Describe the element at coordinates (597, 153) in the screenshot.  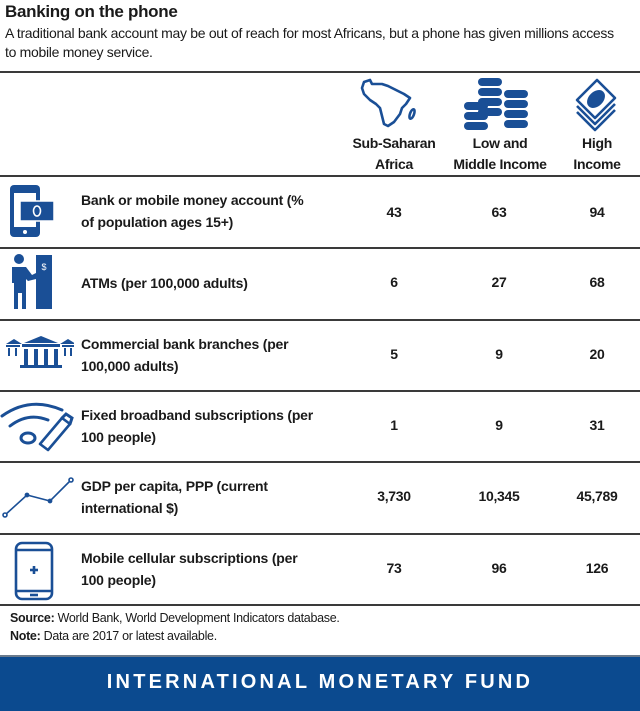
I see `column-header-high-income: High Income` at that location.